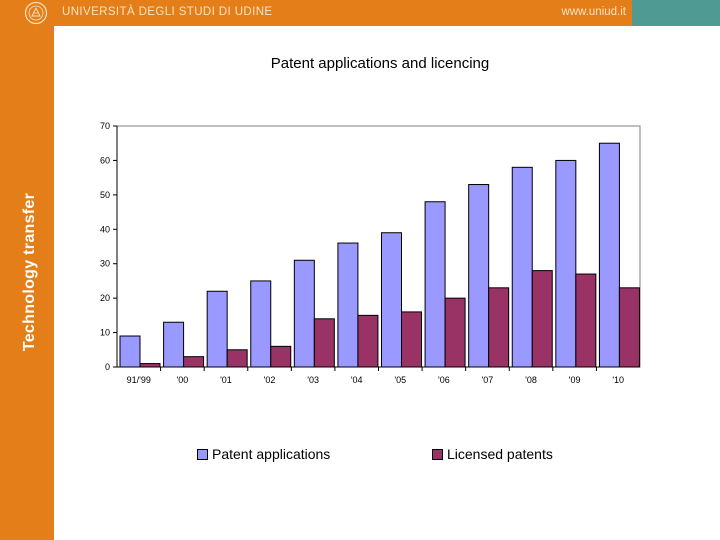 Image resolution: width=720 pixels, height=540 pixels. Describe the element at coordinates (105, 195) in the screenshot. I see `y-tick-label: 50` at that location.